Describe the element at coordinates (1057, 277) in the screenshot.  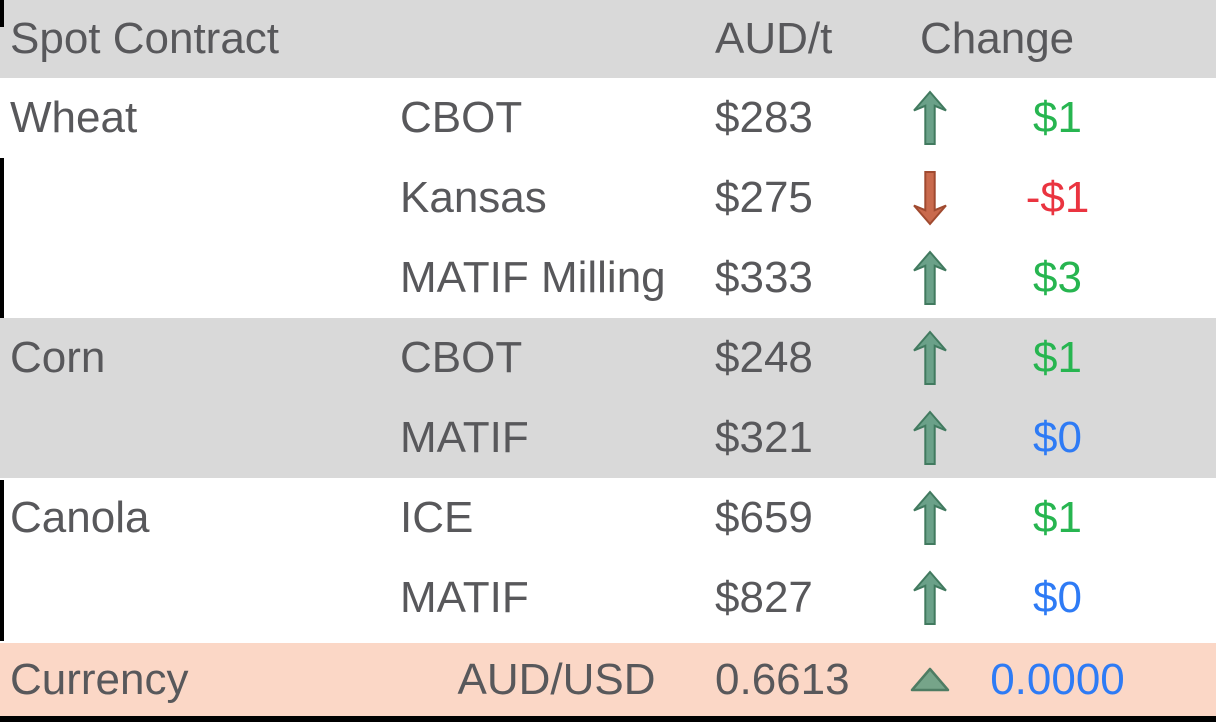
I see `change-value: $3` at that location.